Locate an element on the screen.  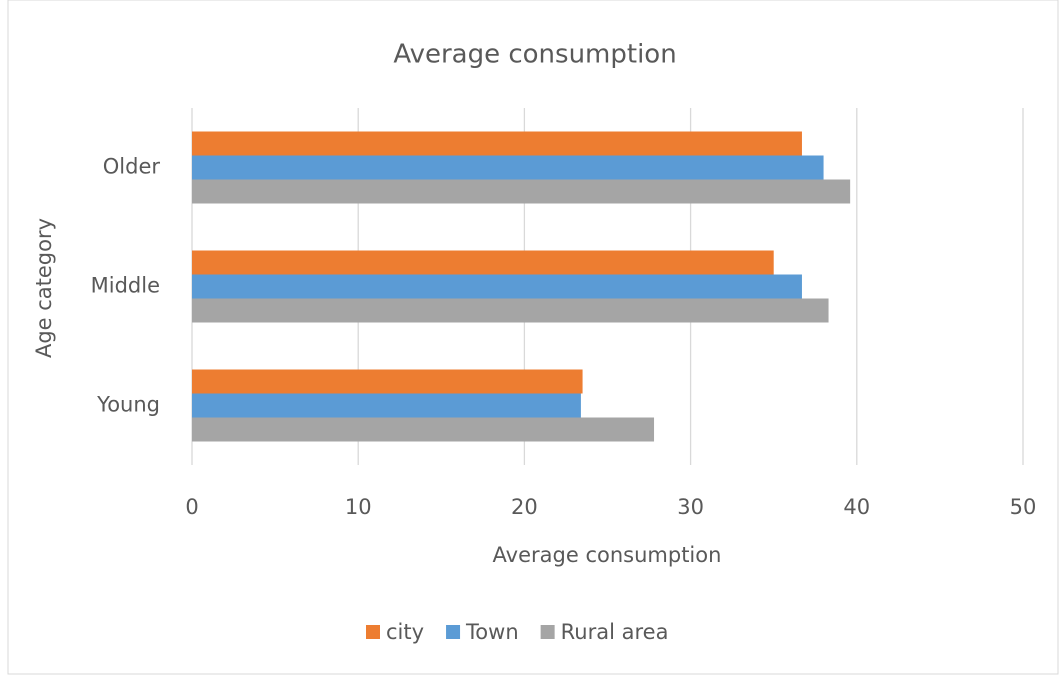
legend-label: Rural area is located at coordinates (615, 632).